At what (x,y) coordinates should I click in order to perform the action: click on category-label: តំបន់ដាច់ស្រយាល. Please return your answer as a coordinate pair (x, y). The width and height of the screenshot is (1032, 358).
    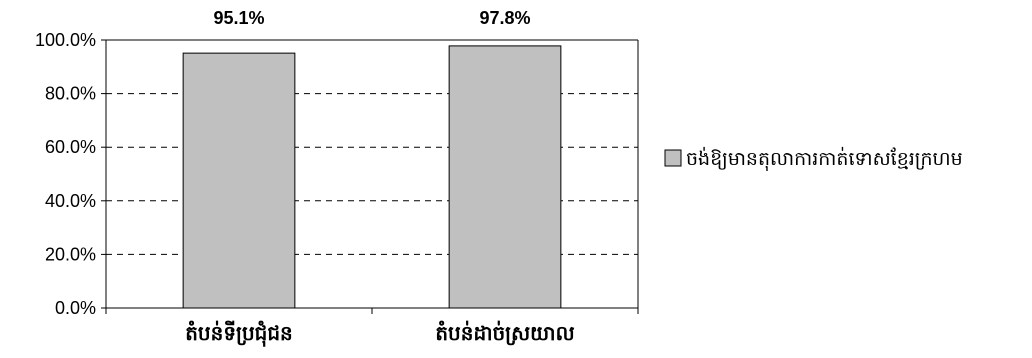
    Looking at the image, I should click on (504, 333).